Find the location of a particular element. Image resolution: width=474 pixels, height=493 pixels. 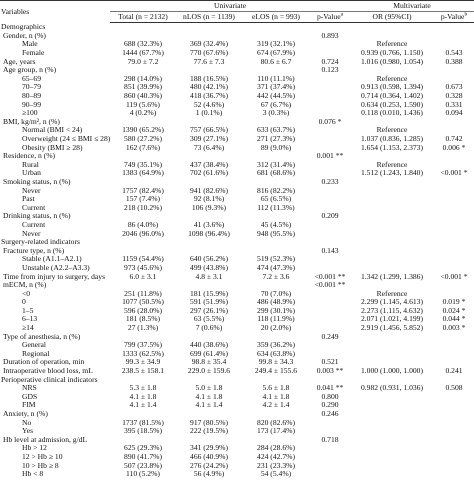

column-header: Total (n = 2132) is located at coordinates (143, 17).